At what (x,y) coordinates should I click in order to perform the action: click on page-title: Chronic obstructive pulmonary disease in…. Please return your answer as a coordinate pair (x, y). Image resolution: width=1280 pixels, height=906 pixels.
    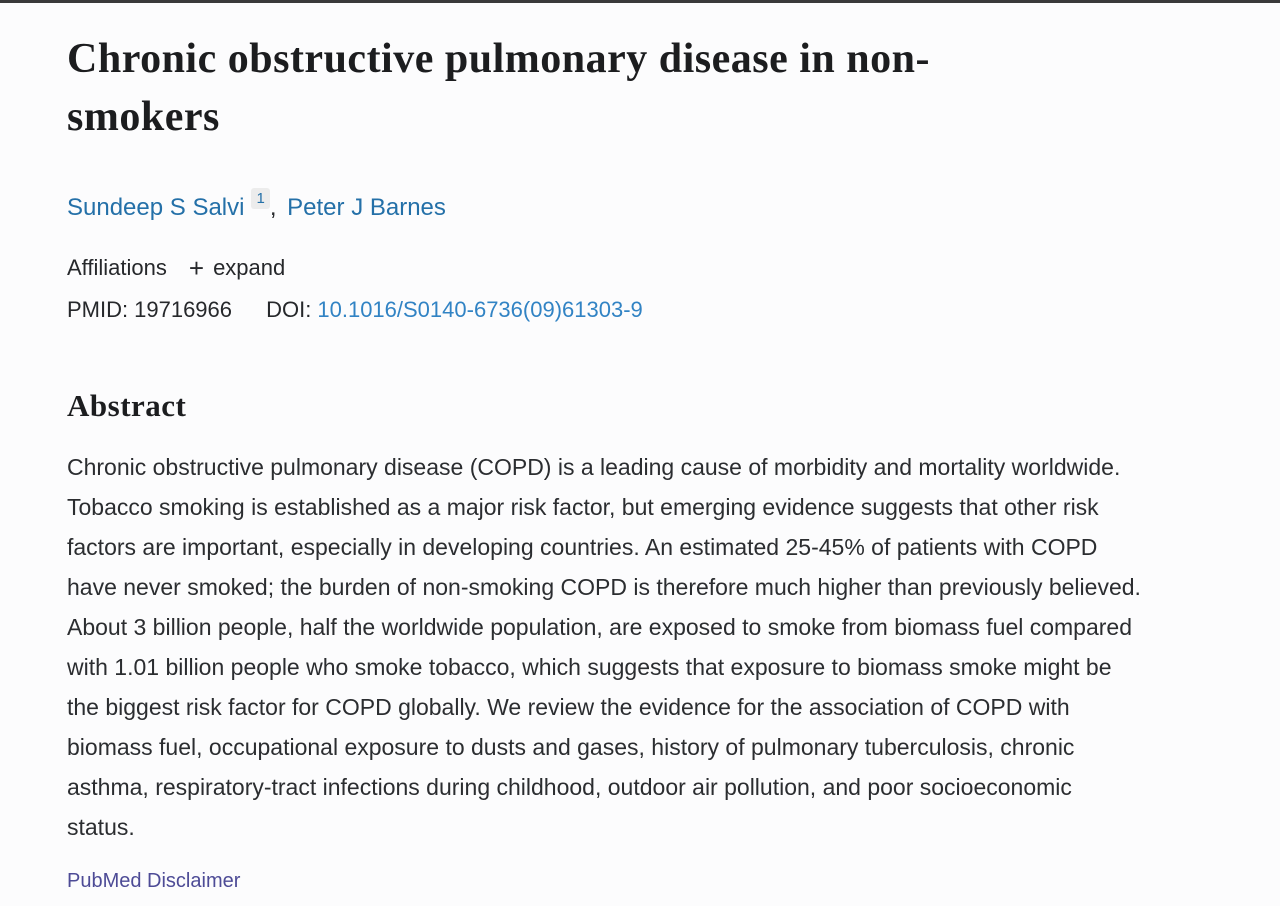
    Looking at the image, I should click on (498, 88).